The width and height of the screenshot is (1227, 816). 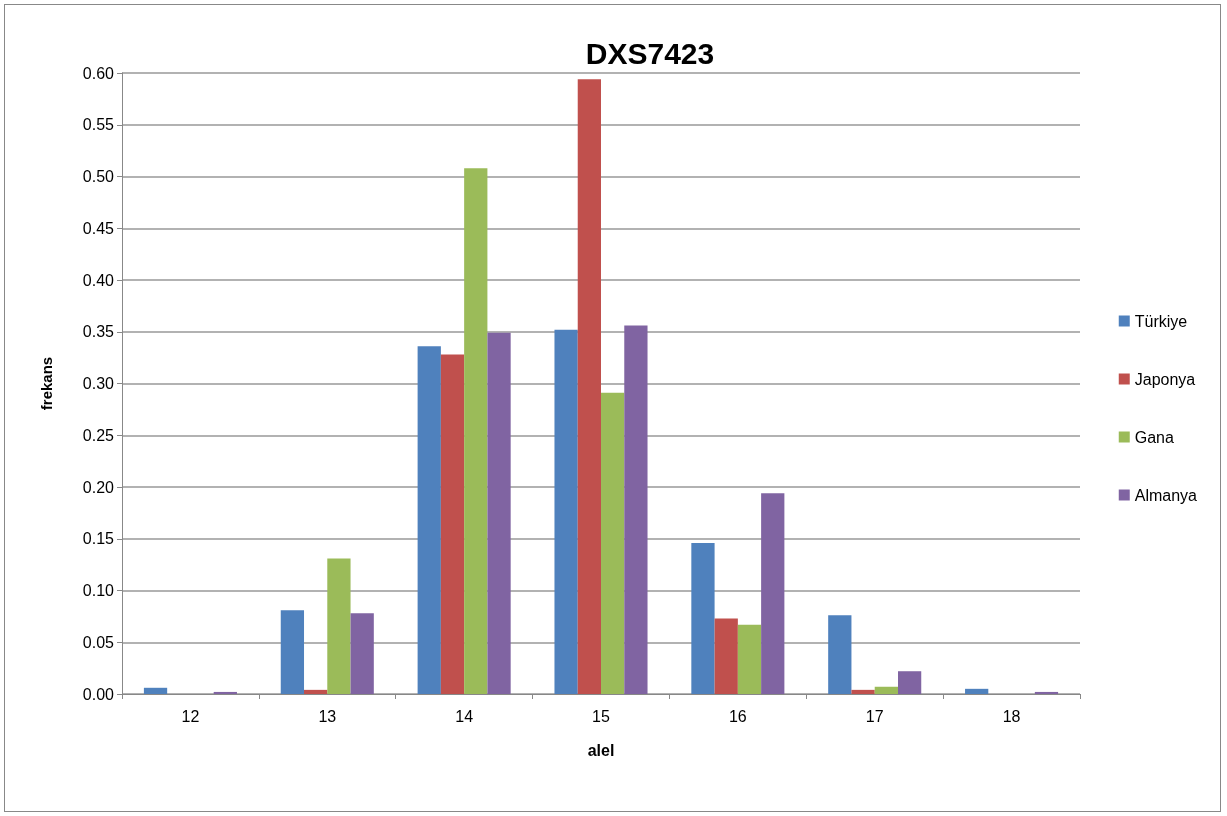 I want to click on x-tick-label: 18, so click(x=1011, y=716).